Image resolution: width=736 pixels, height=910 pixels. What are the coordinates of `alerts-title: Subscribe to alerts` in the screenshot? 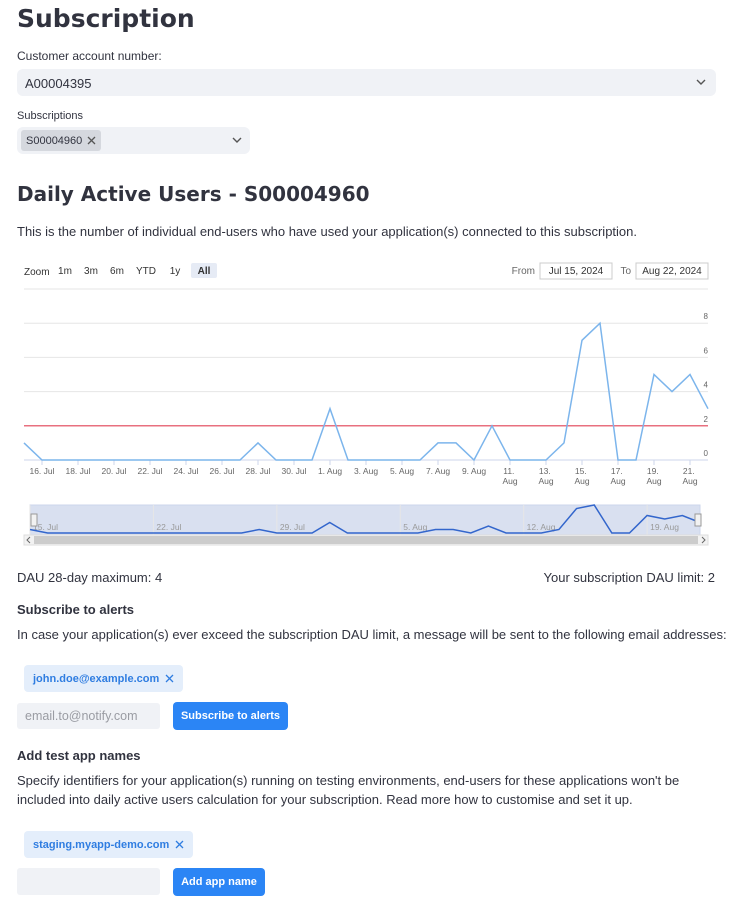 It's located at (76, 609).